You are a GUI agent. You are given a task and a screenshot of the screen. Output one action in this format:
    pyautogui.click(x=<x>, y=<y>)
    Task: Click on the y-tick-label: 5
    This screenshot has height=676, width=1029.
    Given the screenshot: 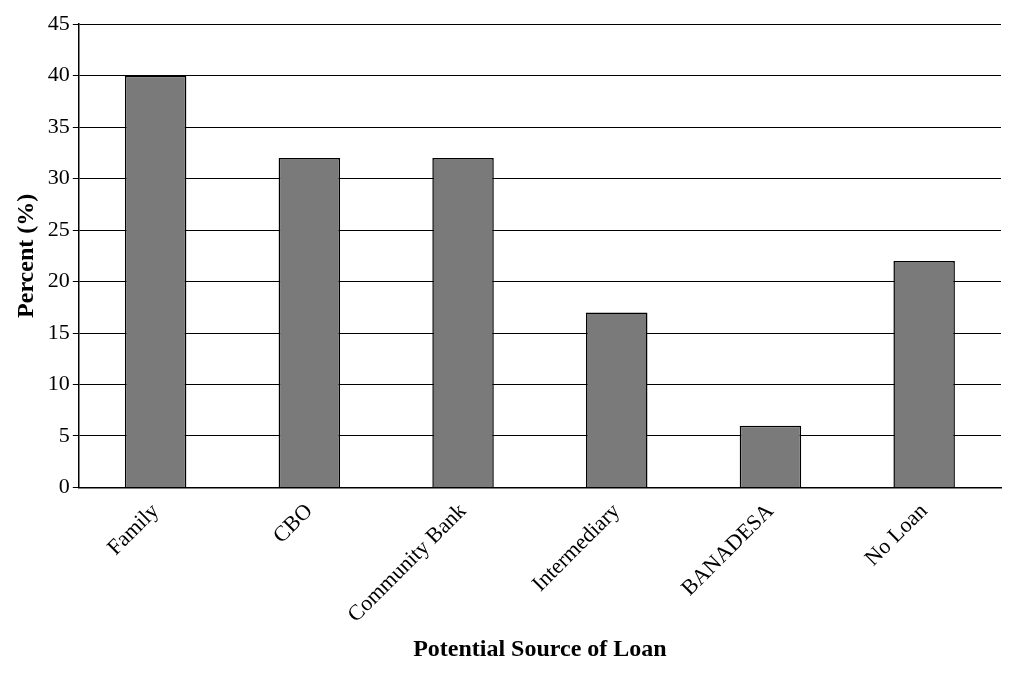 What is the action you would take?
    pyautogui.click(x=64, y=434)
    